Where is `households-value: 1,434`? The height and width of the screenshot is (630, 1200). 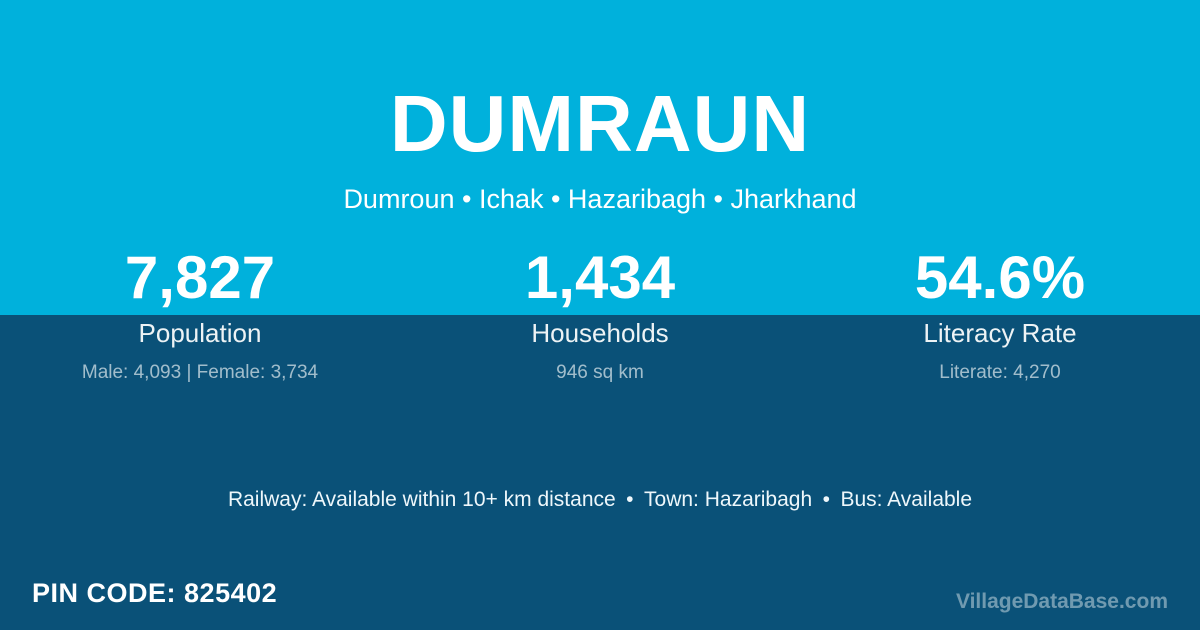
households-value: 1,434 is located at coordinates (600, 277).